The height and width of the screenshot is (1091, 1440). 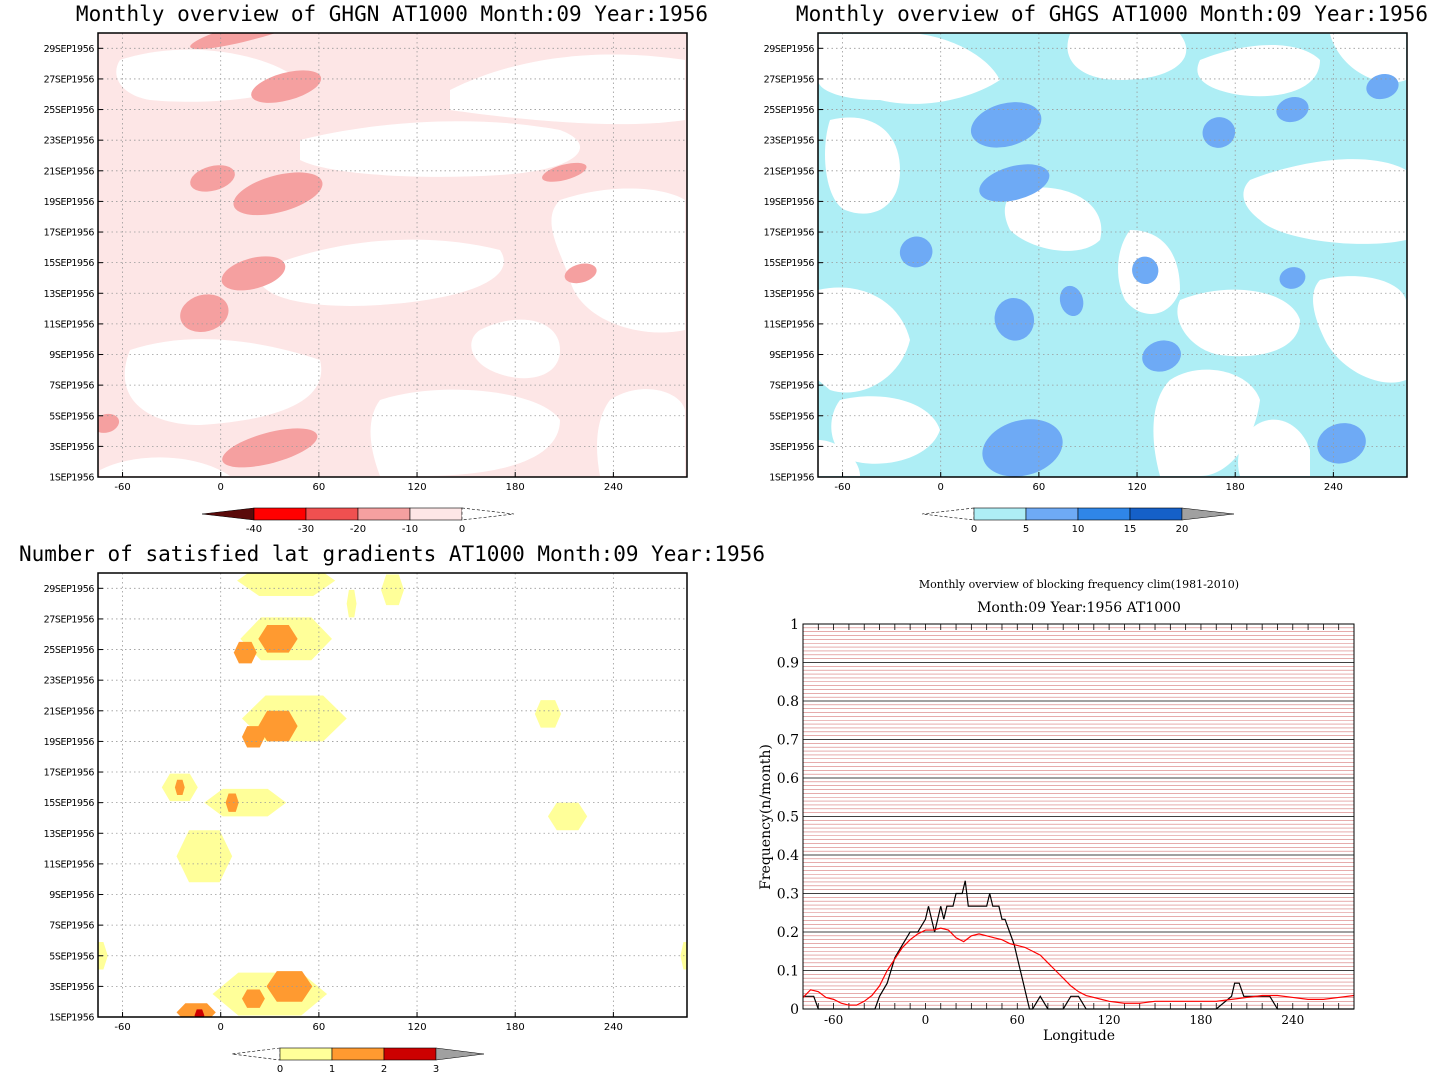 What do you see at coordinates (410, 529) in the screenshot?
I see `ghgn-colorbar-label: -10` at bounding box center [410, 529].